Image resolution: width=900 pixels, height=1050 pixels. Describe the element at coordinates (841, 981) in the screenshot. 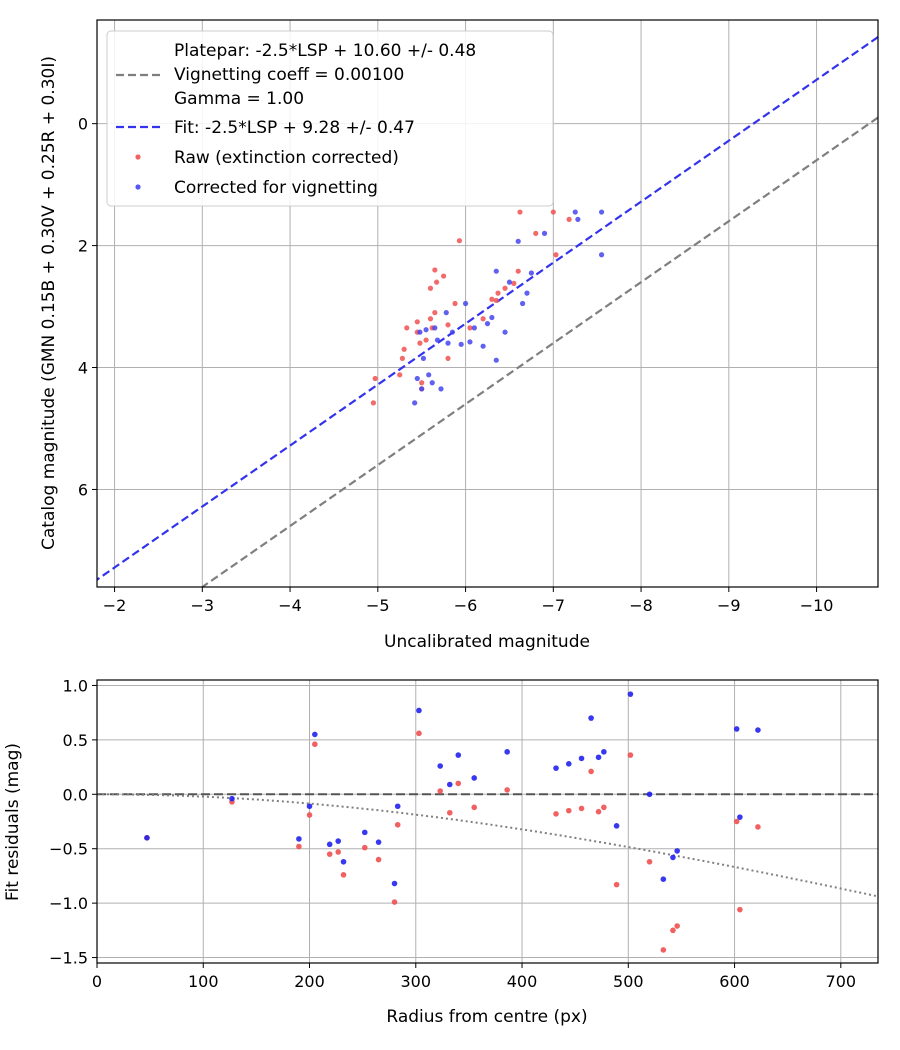

I see `bottom-x-tick-label: 700` at that location.